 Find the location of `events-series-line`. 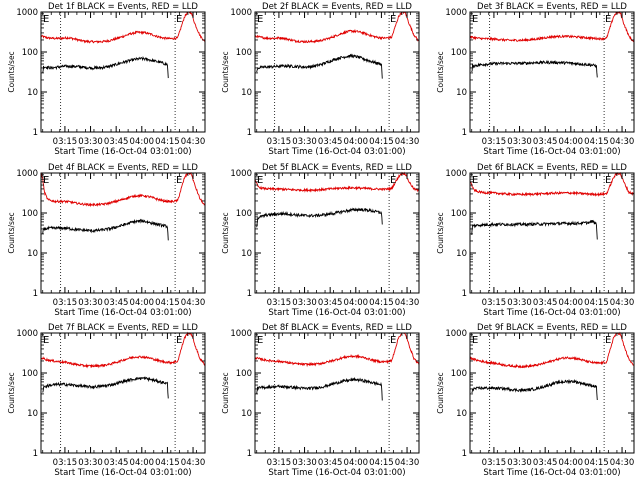

events-series-line is located at coordinates (534, 229).